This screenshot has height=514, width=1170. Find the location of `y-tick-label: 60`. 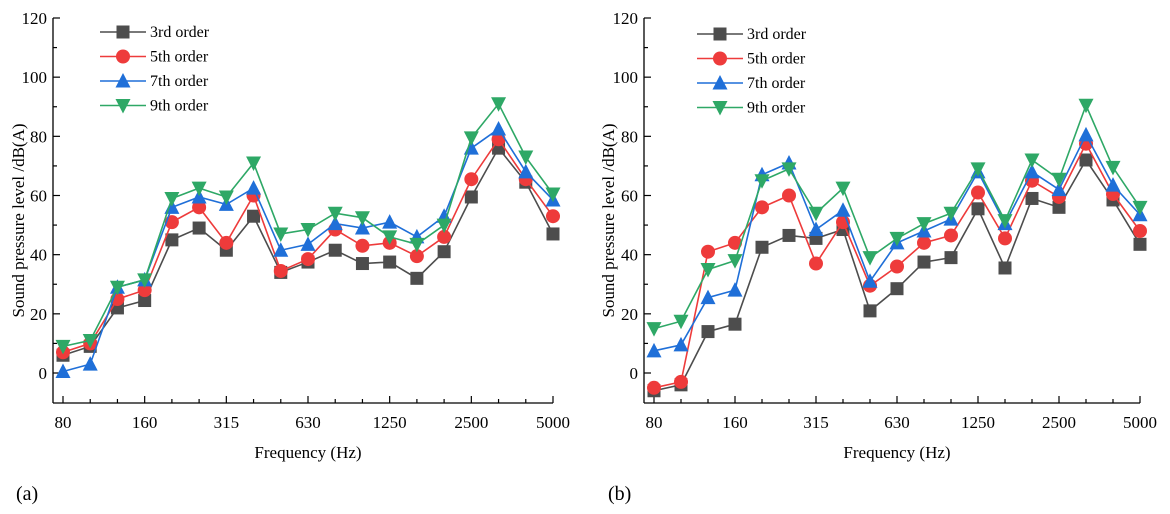

y-tick-label: 60 is located at coordinates (38, 196).